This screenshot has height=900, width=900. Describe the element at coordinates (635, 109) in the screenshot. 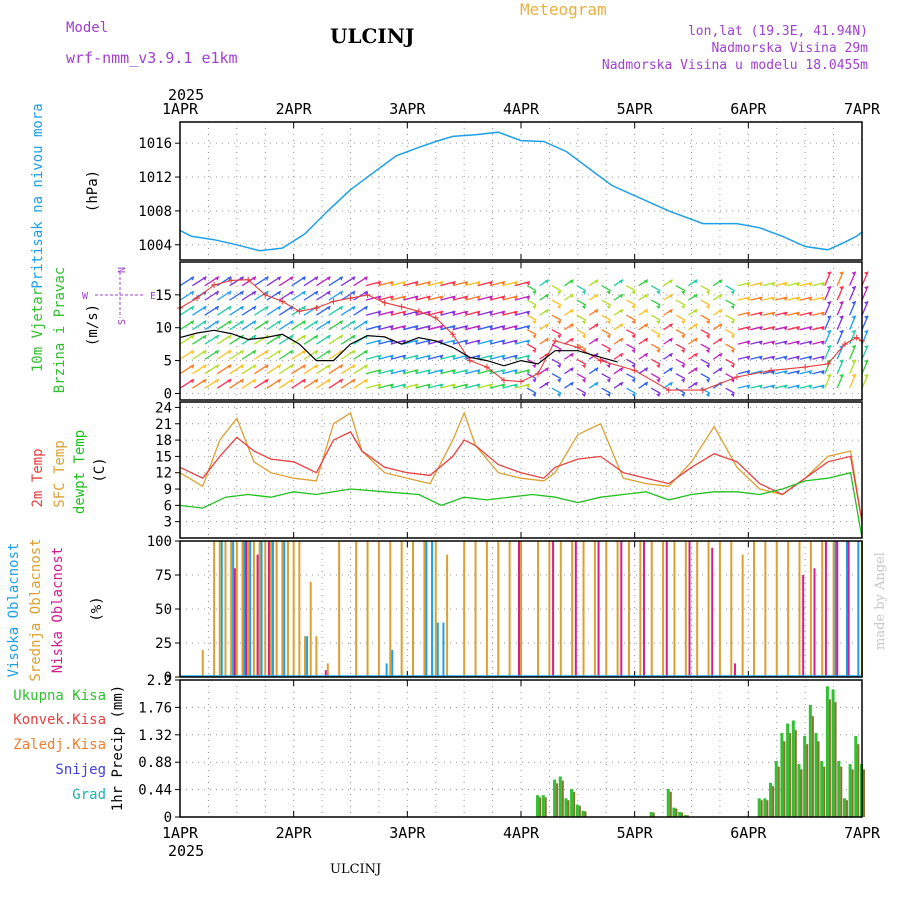

I see `day-tick-top: 5APR` at that location.